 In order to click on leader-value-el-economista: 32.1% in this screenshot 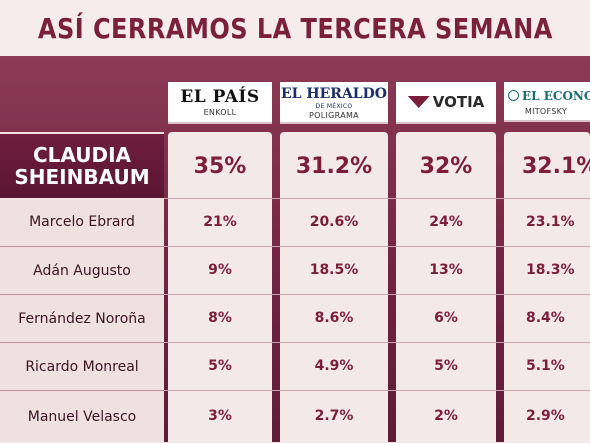, I will do `click(556, 166)`.